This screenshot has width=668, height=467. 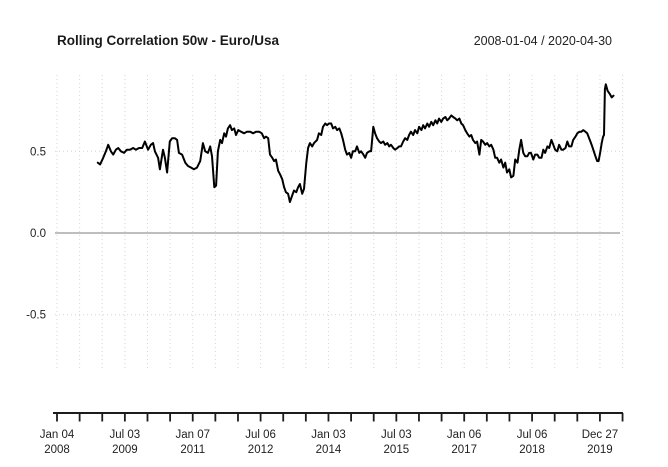 I want to click on x-tick-label-year: 2014, so click(x=329, y=450).